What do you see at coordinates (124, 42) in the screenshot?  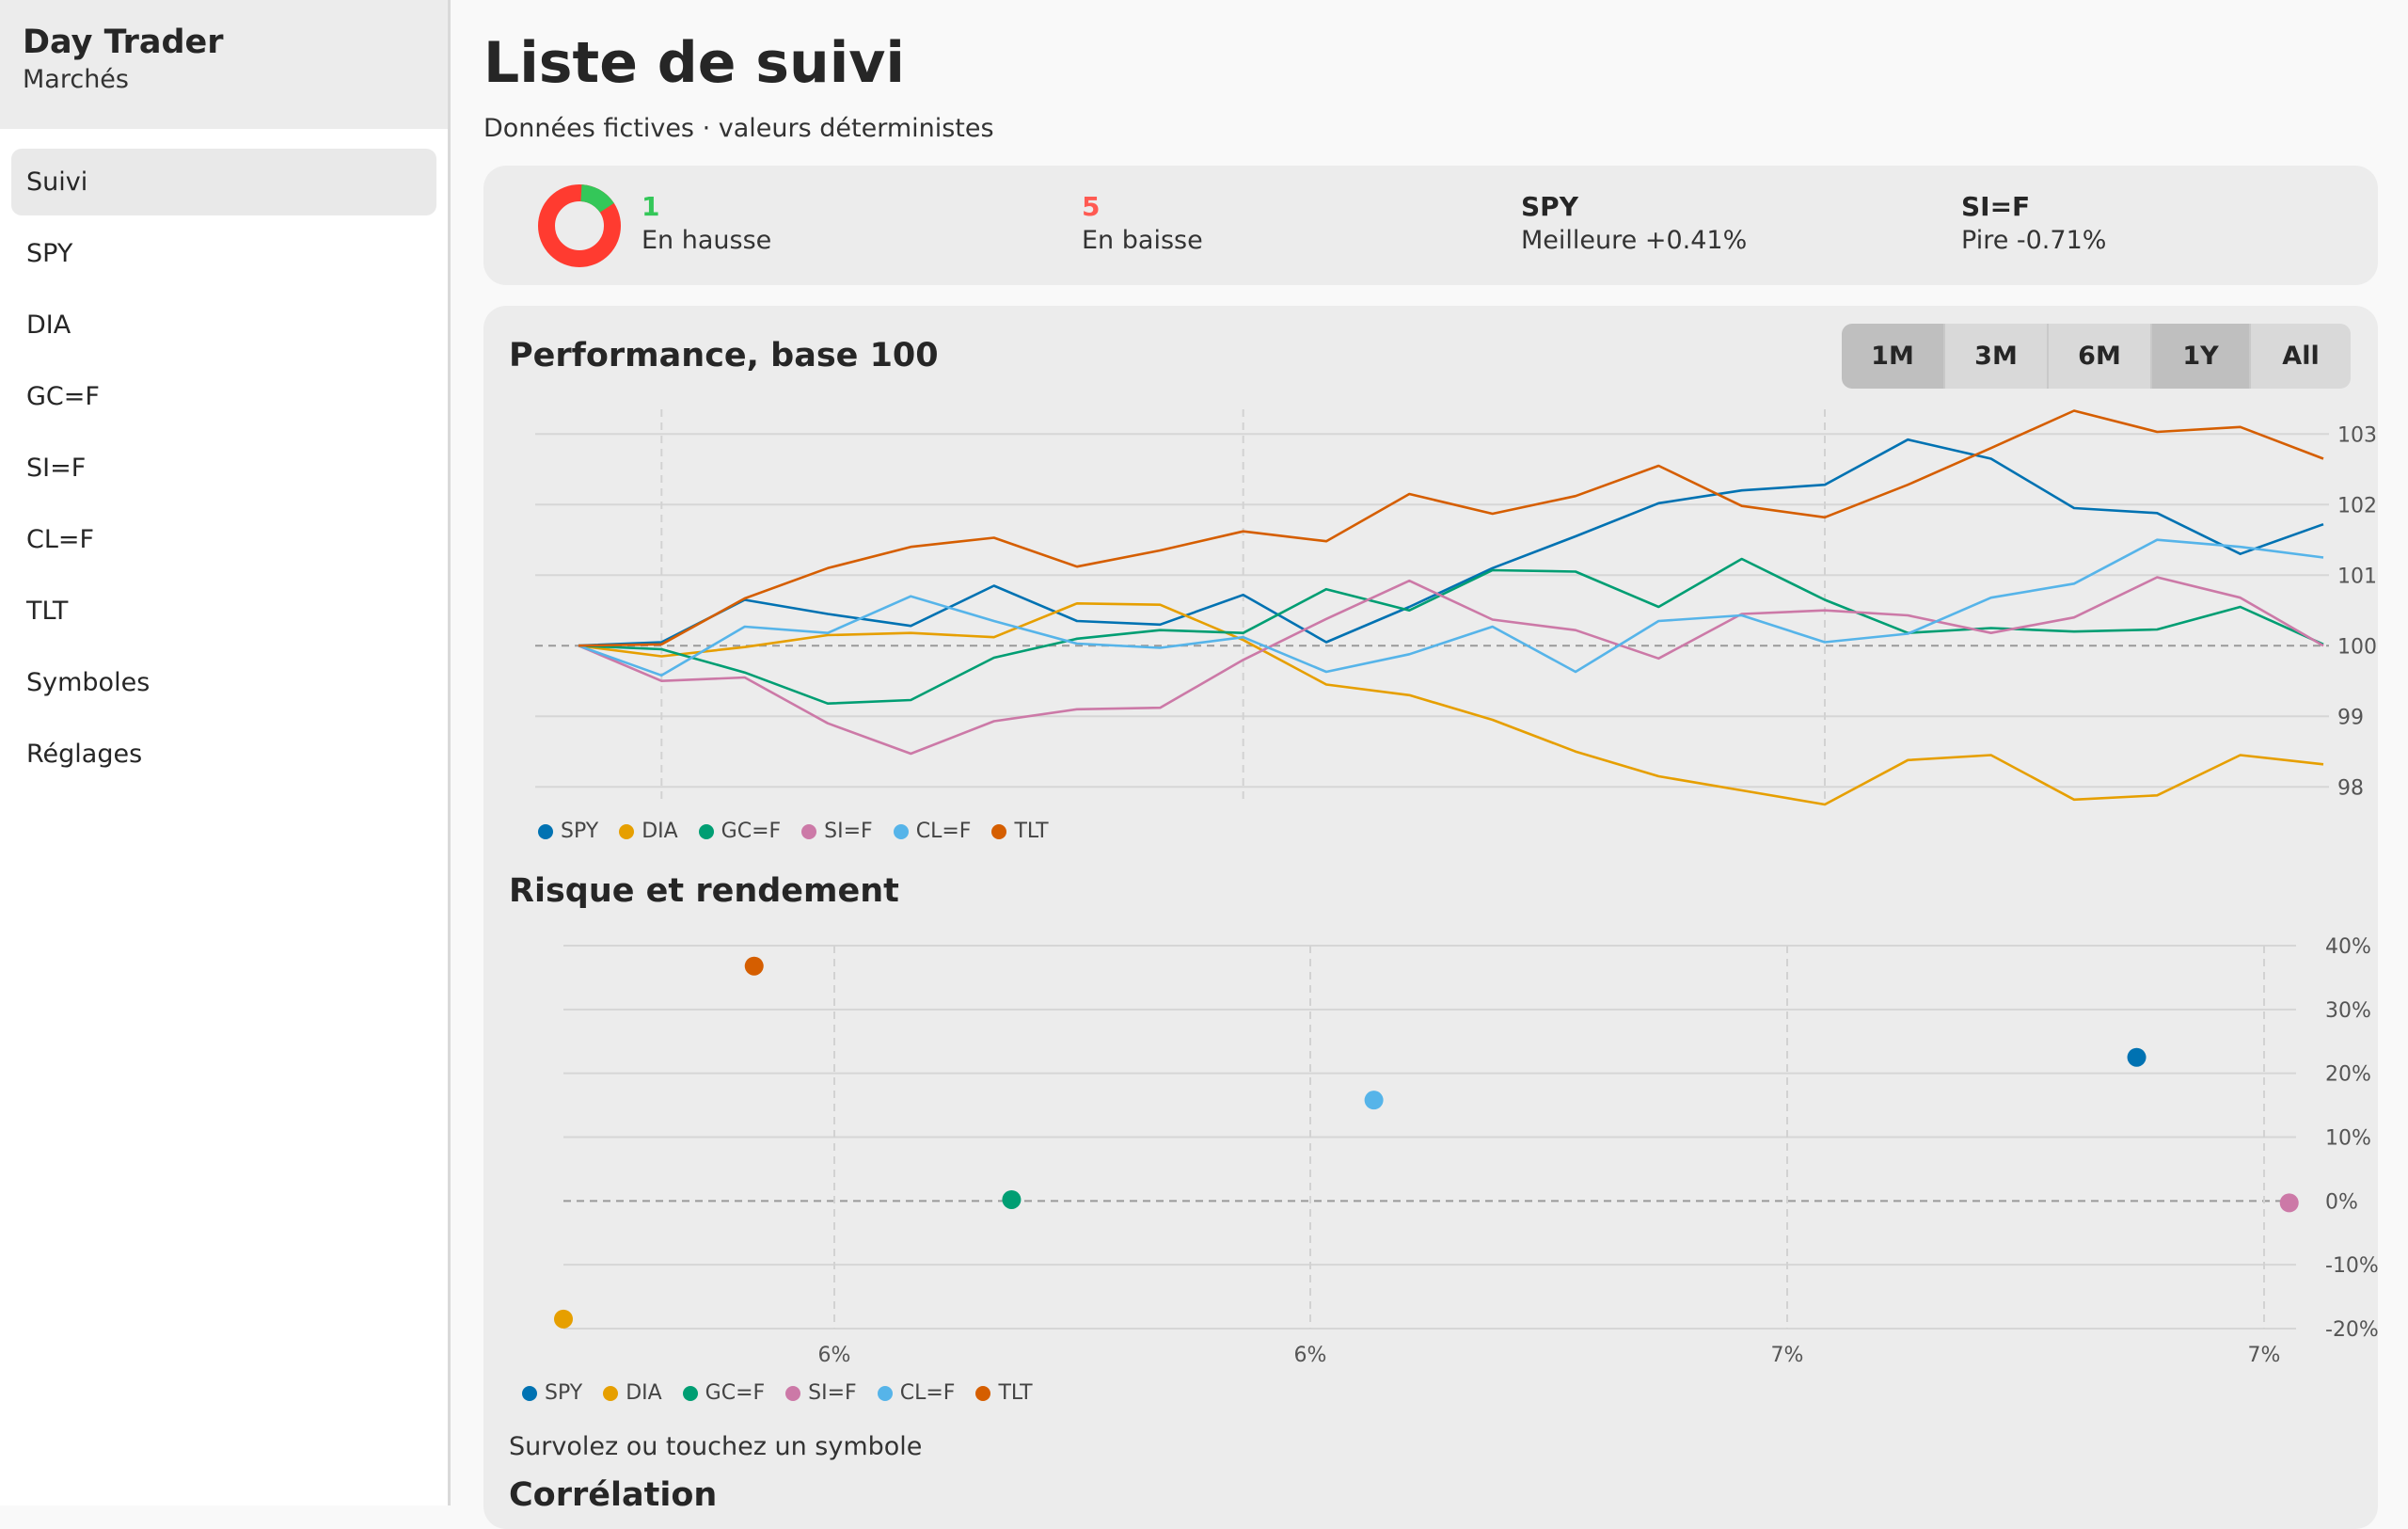 I see `app-title: Day Trader` at bounding box center [124, 42].